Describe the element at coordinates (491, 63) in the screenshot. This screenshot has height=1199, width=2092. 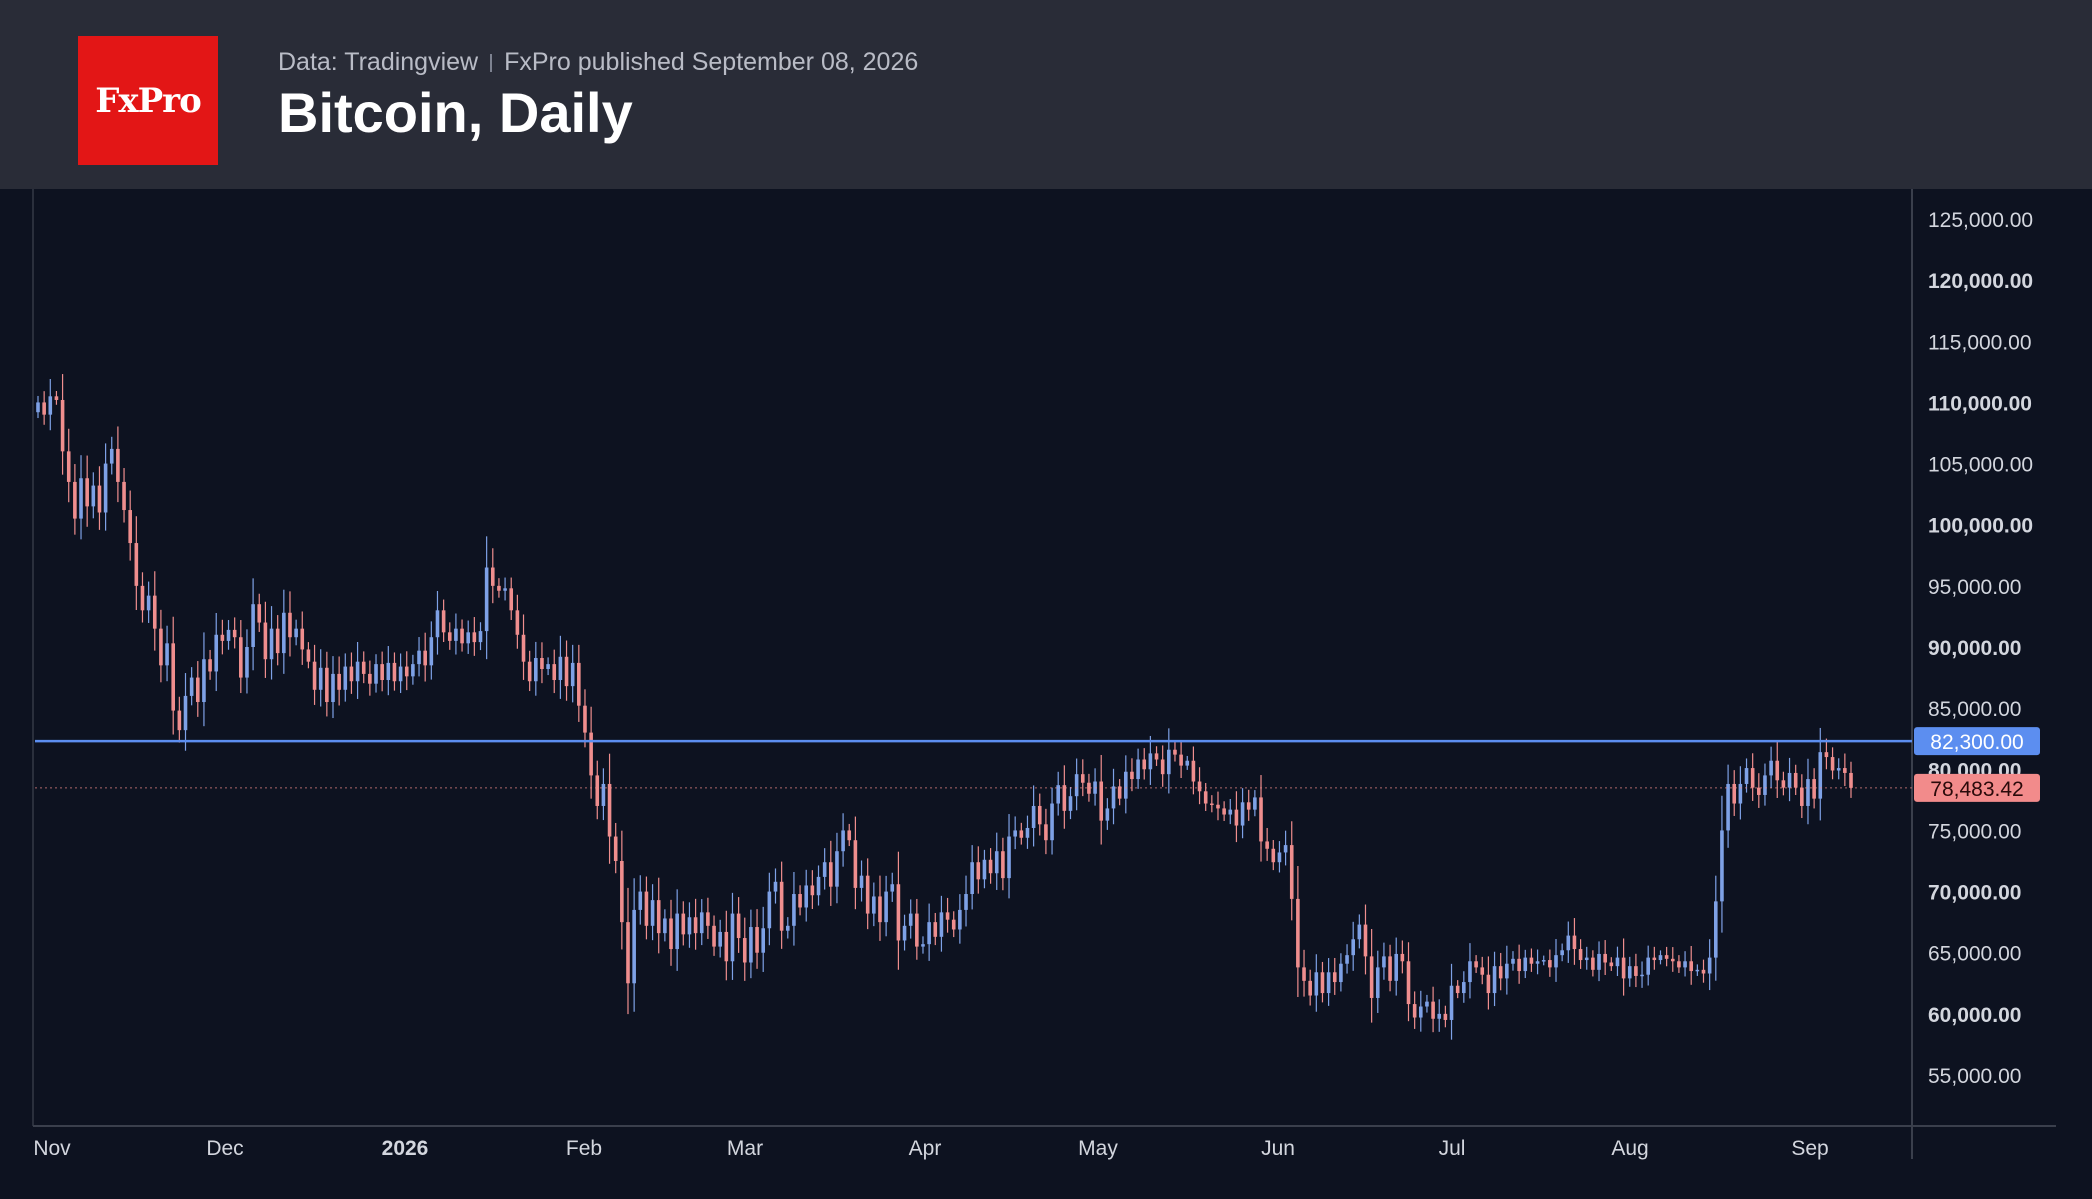
I see `meta-divider` at that location.